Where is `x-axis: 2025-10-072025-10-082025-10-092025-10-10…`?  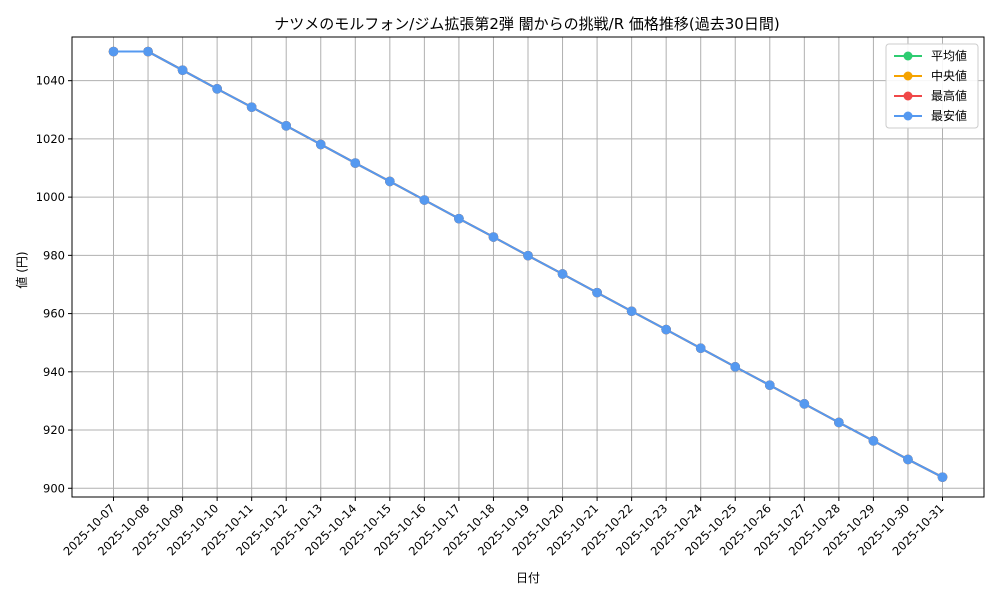 x-axis: 2025-10-072025-10-082025-10-092025-10-10… is located at coordinates (503, 527).